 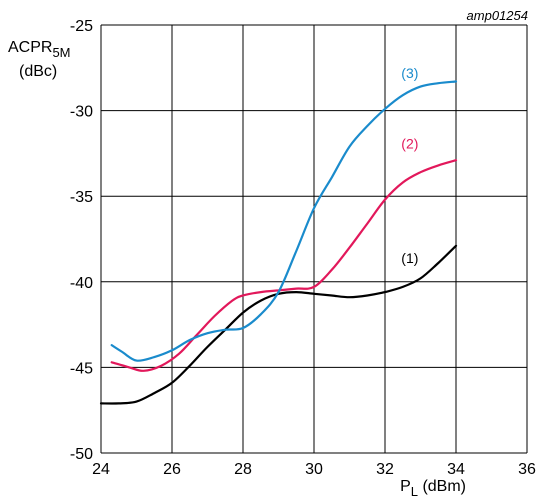 What do you see at coordinates (243, 469) in the screenshot?
I see `x-tick-label: 28` at bounding box center [243, 469].